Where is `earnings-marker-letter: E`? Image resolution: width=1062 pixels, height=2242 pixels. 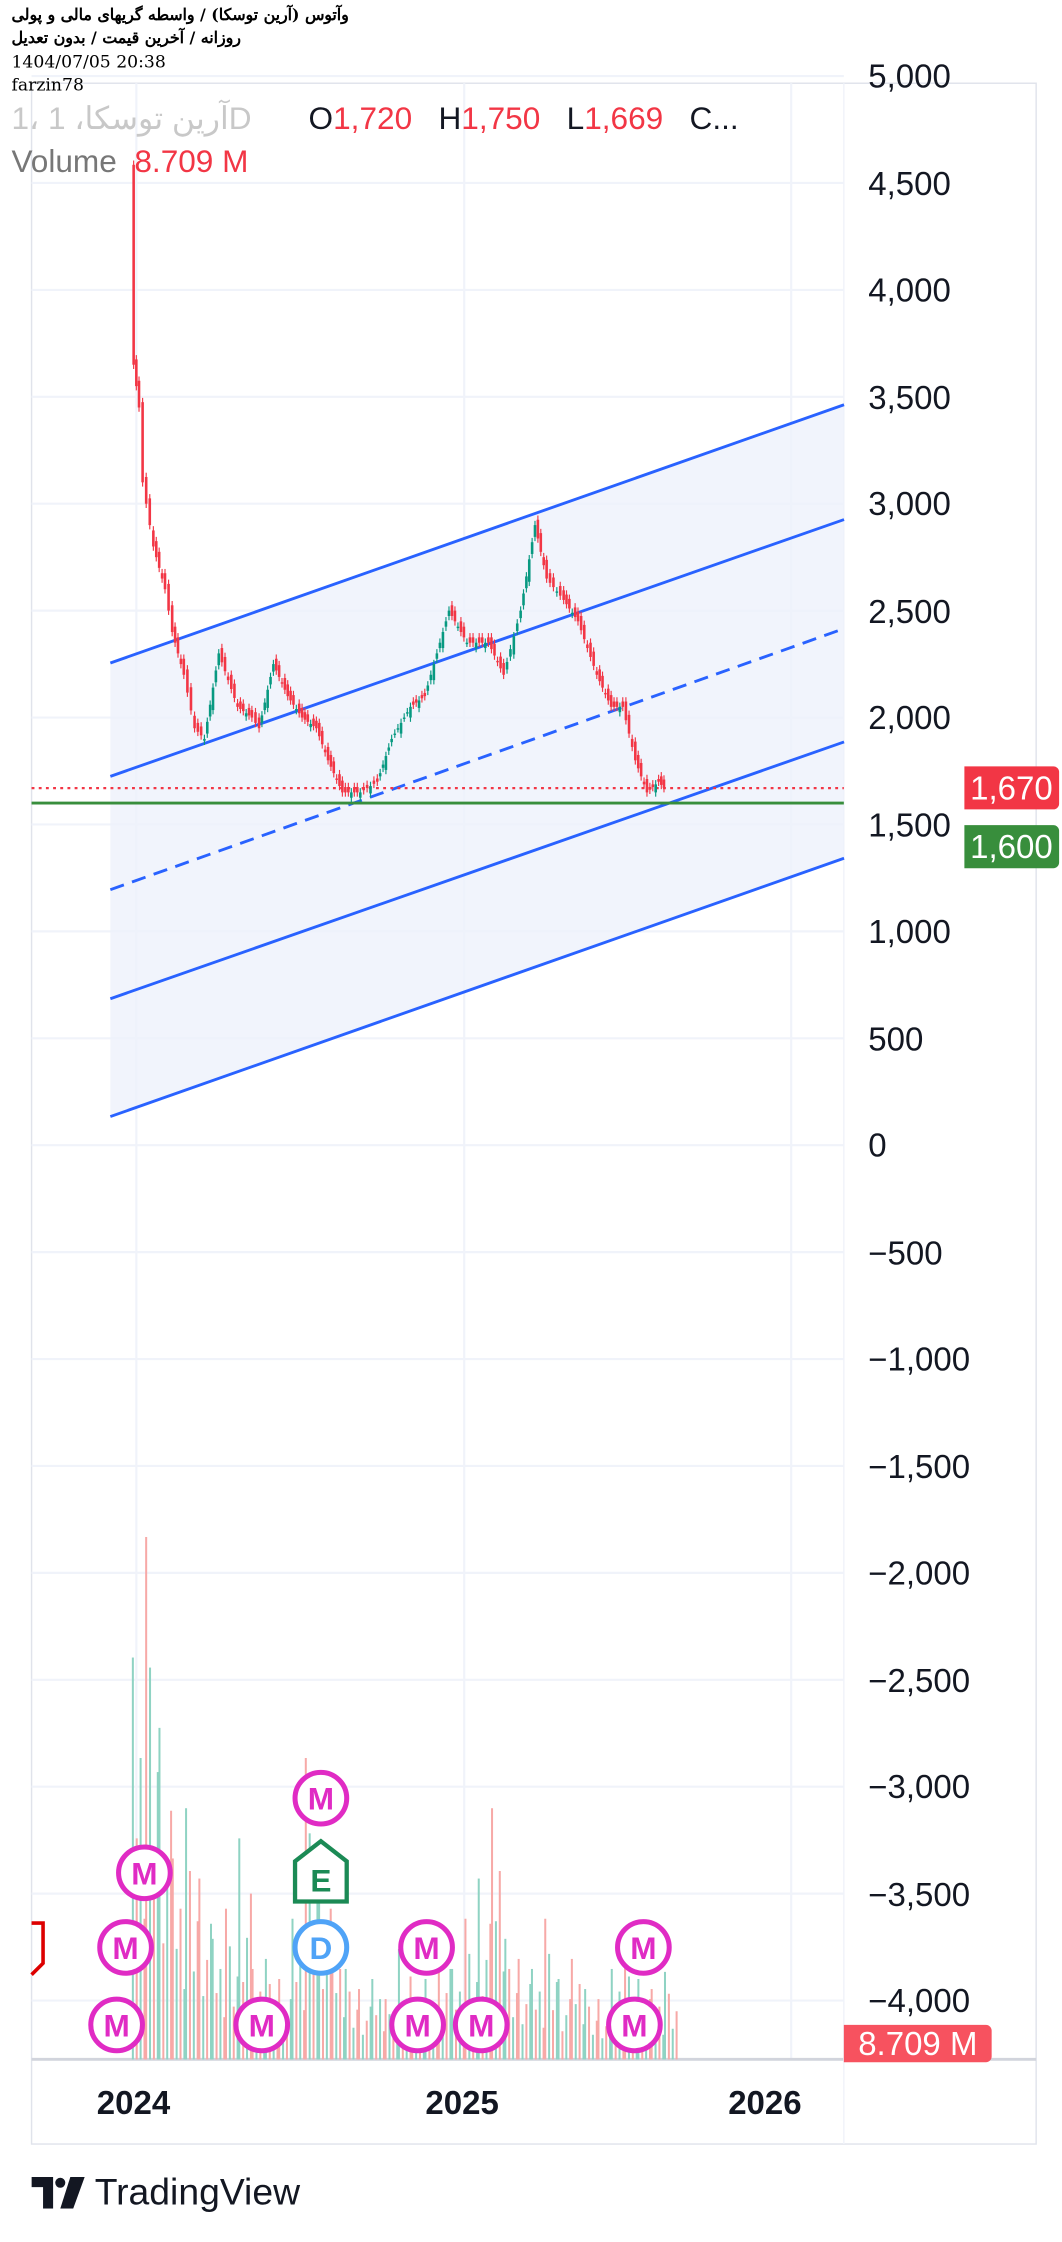
earnings-marker-letter: E is located at coordinates (320, 1880).